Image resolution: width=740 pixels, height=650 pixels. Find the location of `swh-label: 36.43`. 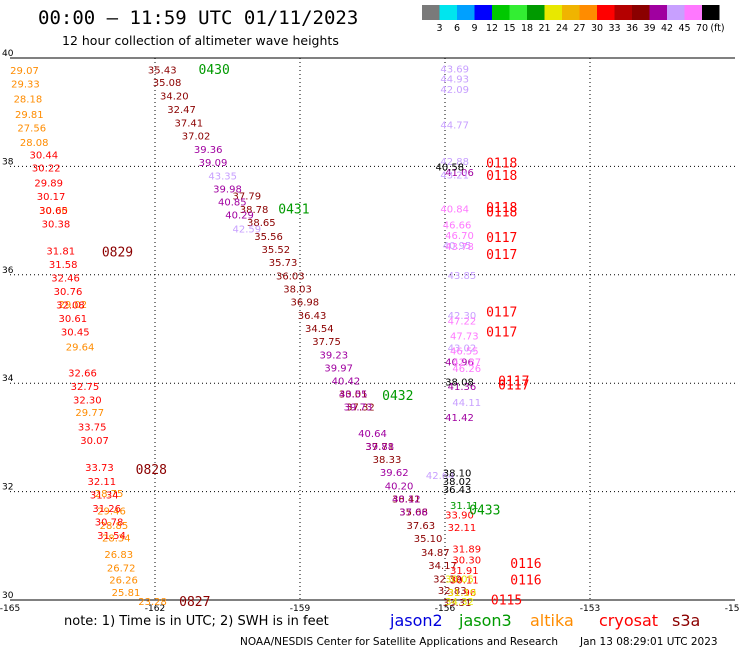

swh-label: 36.43 is located at coordinates (312, 316).